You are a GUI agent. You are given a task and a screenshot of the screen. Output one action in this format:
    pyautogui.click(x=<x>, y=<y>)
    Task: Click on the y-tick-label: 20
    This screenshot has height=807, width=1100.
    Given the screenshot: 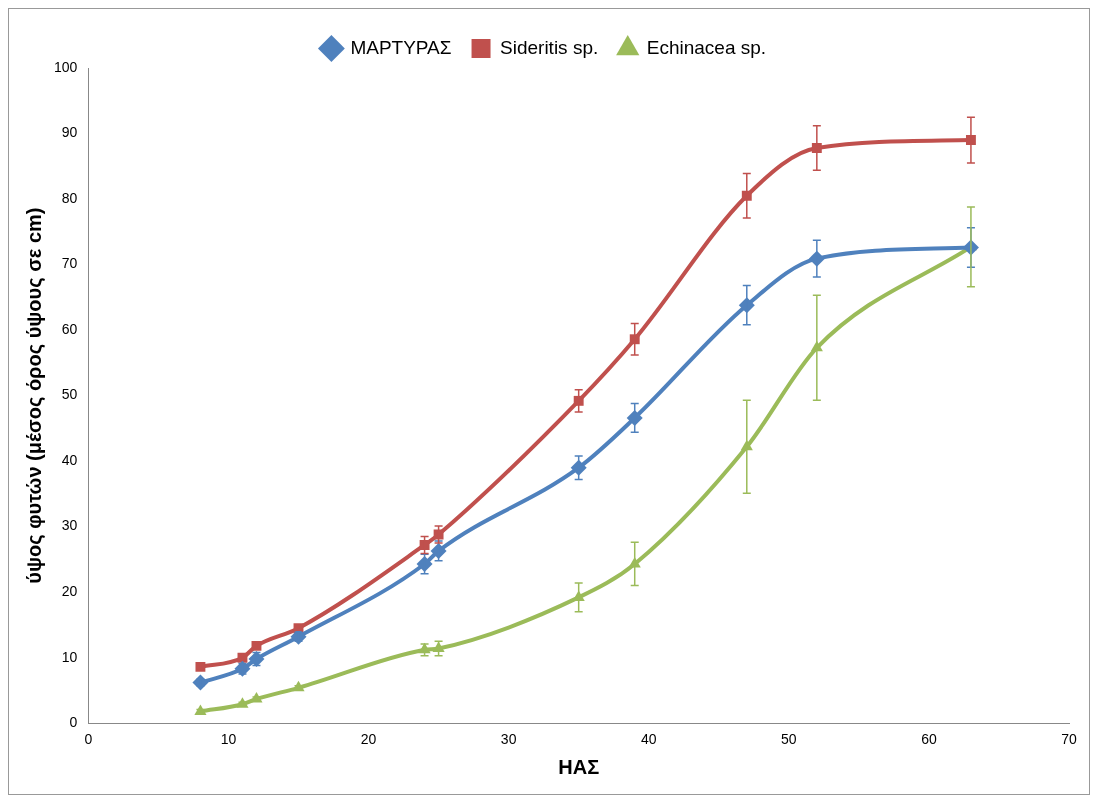 What is the action you would take?
    pyautogui.click(x=69, y=591)
    